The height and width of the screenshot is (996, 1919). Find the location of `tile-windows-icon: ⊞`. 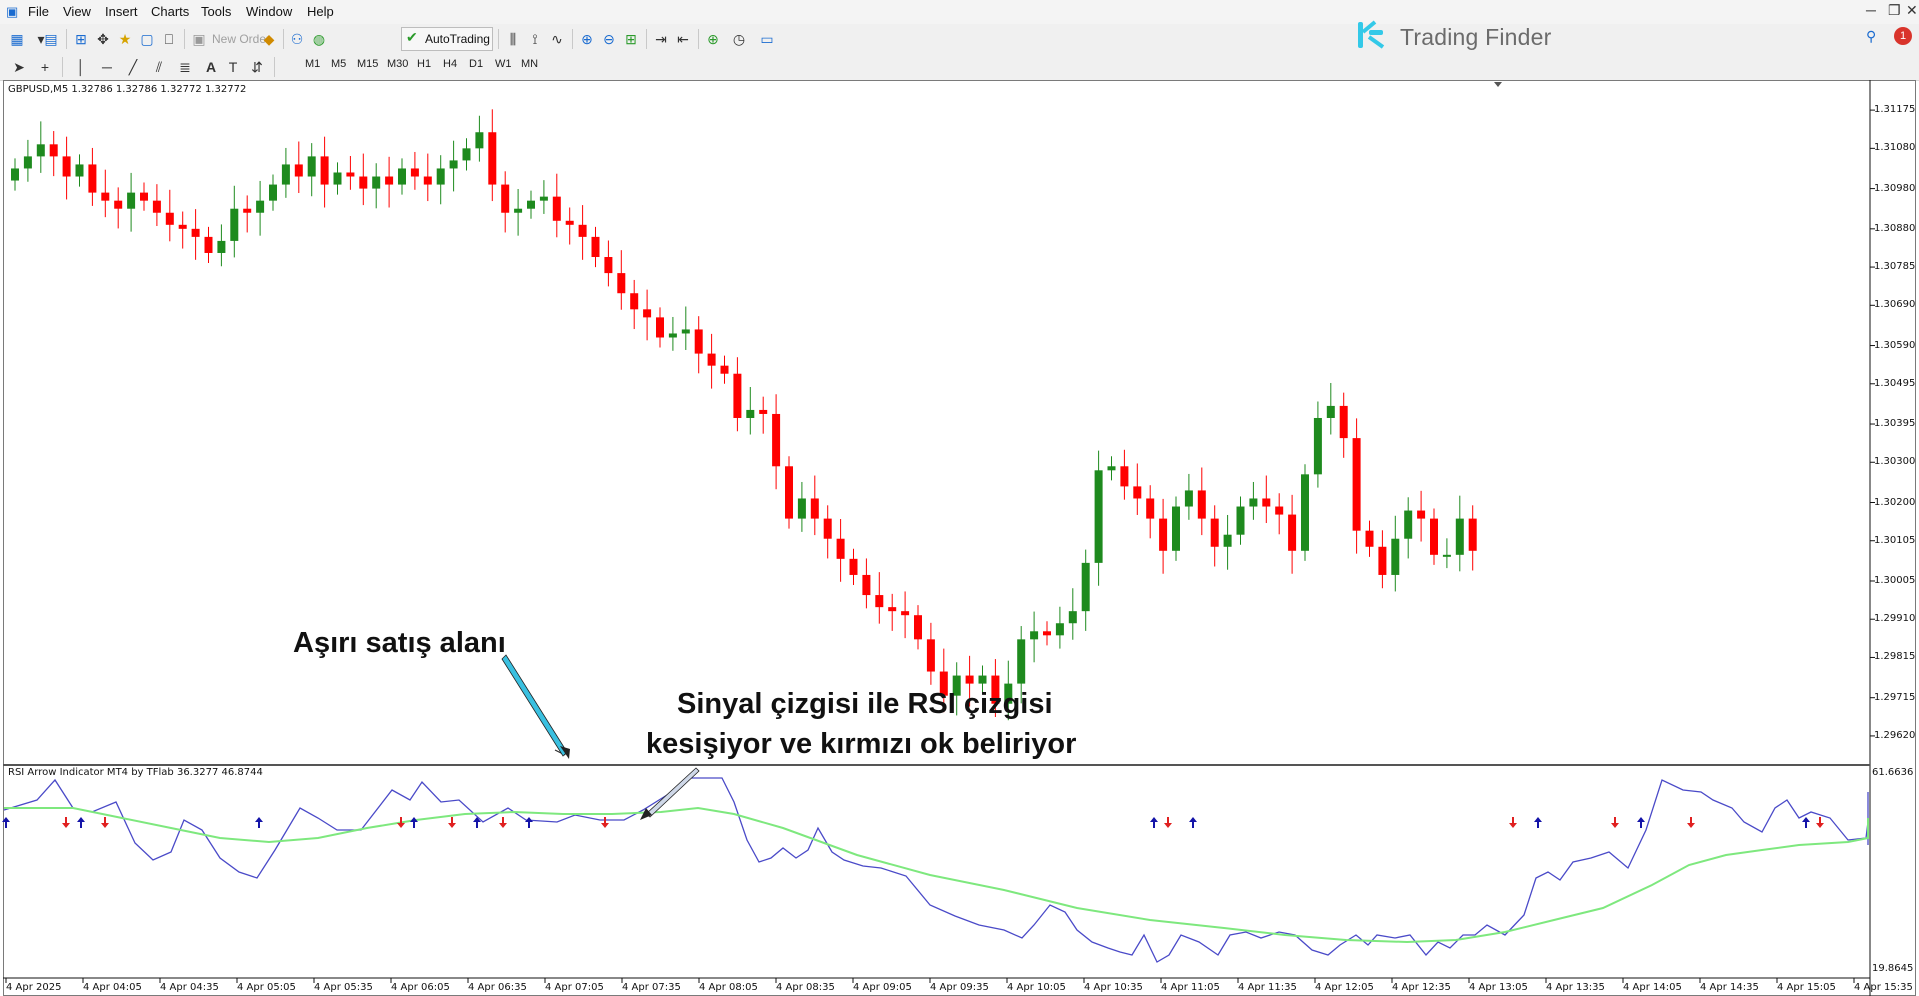

tile-windows-icon: ⊞ is located at coordinates (631, 39).